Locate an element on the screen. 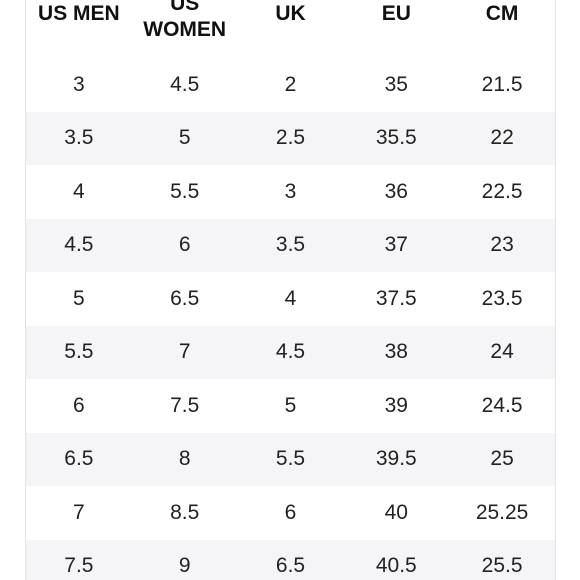  cell-uk: 5 is located at coordinates (290, 406).